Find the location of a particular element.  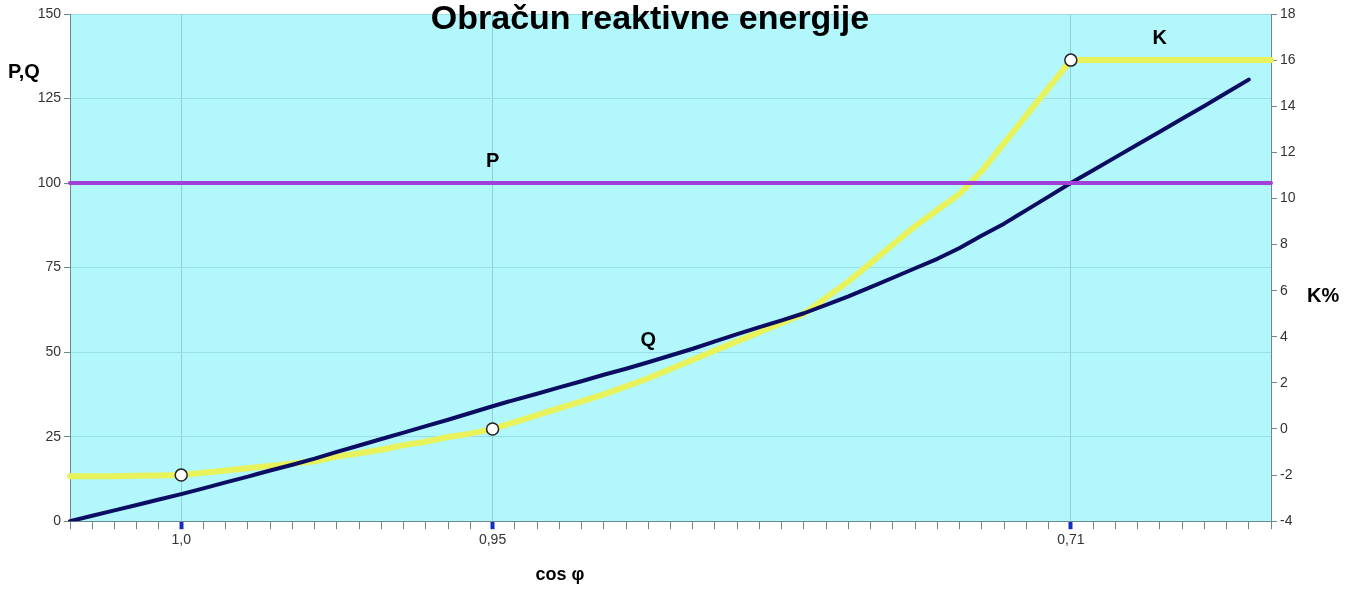

x-tick-label: 1,0 is located at coordinates (181, 539).